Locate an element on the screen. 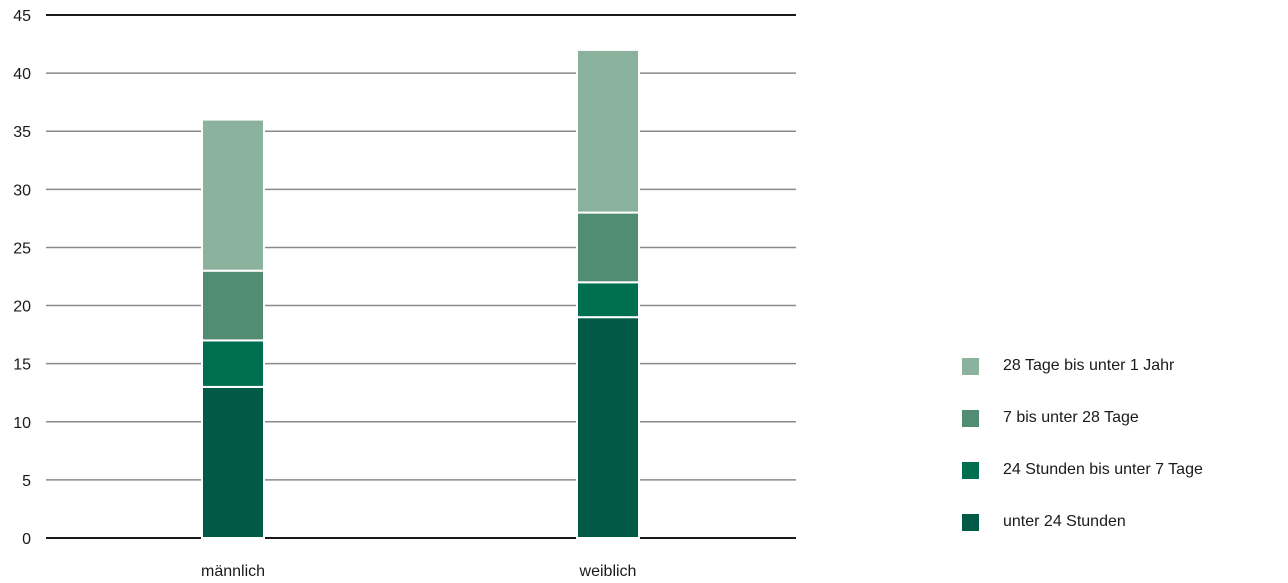  y-tick-label: 15 is located at coordinates (22, 365).